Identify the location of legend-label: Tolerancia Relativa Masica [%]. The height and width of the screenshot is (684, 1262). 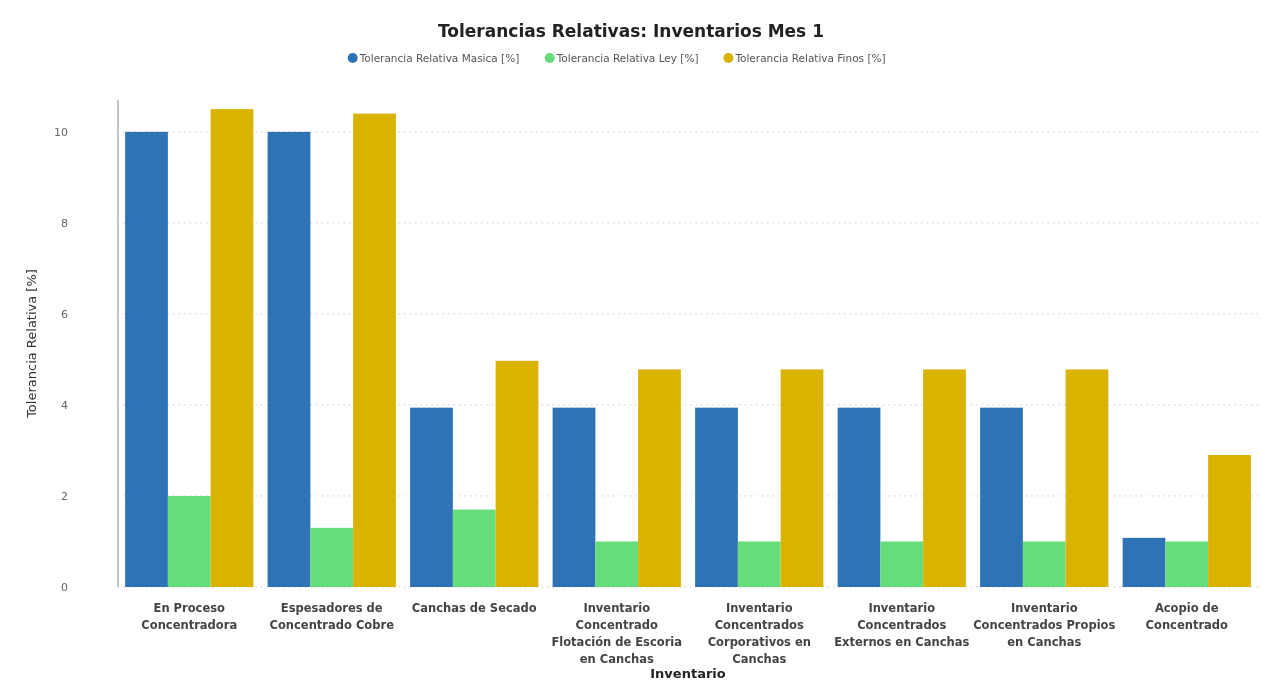
(439, 58).